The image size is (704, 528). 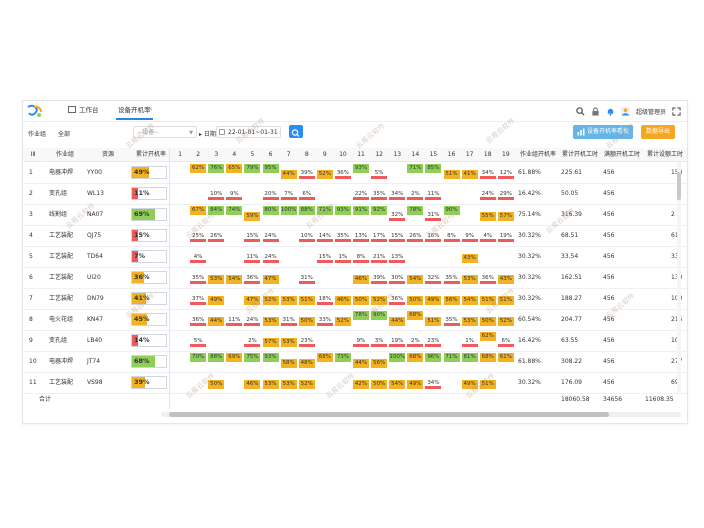 I want to click on col-header-day: 17, so click(x=469, y=155).